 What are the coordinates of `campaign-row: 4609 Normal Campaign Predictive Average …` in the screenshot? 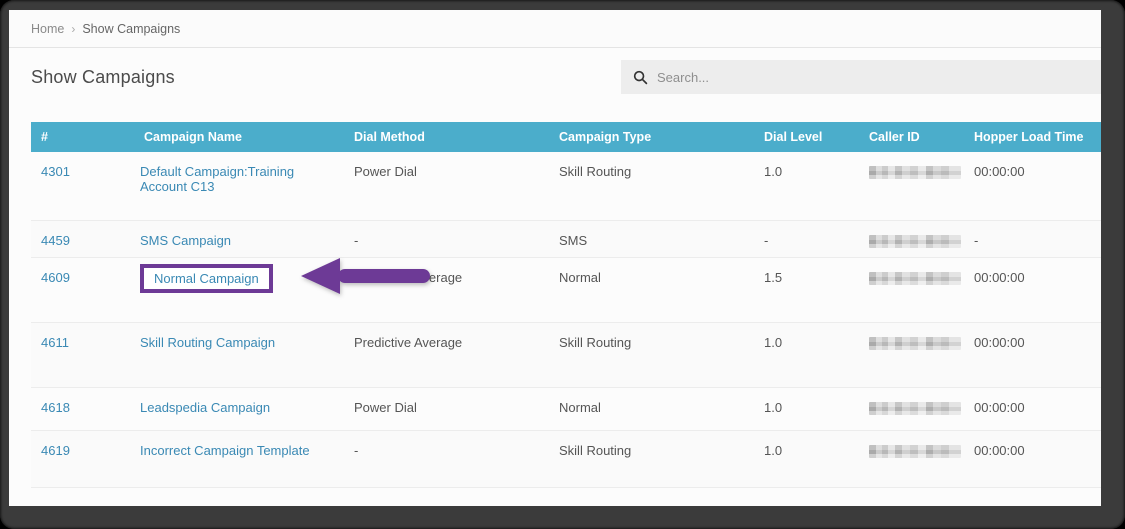 It's located at (566, 290).